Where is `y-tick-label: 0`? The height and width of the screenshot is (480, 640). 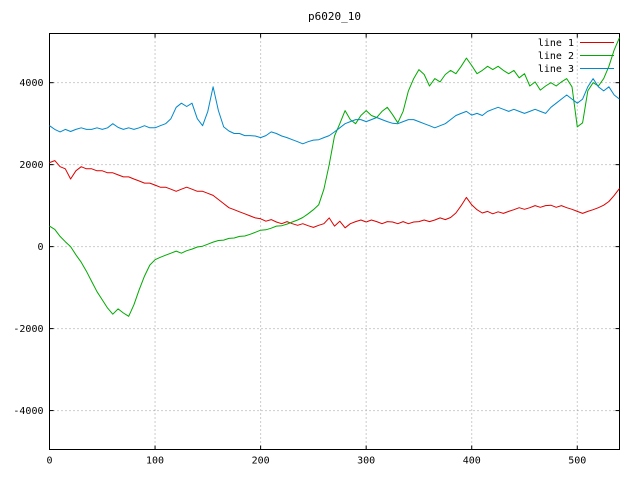 y-tick-label: 0 is located at coordinates (40, 247).